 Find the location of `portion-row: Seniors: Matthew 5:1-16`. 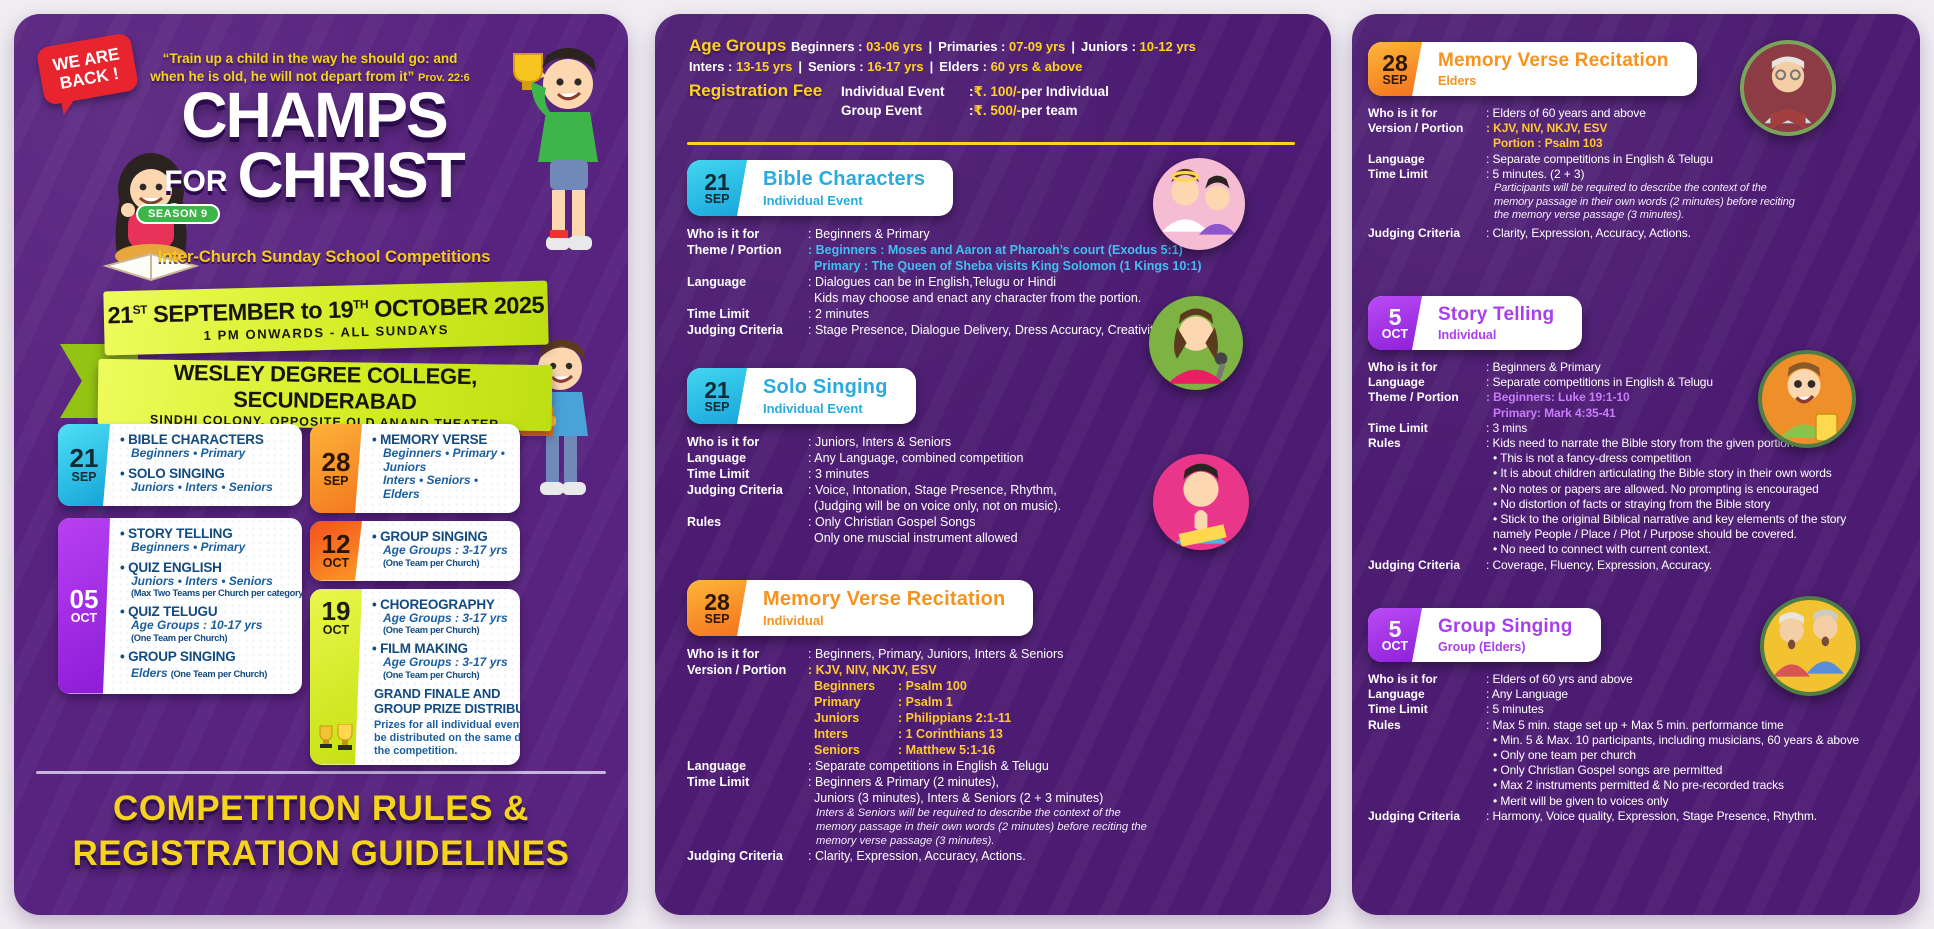

portion-row: Seniors: Matthew 5:1-16 is located at coordinates (999, 750).